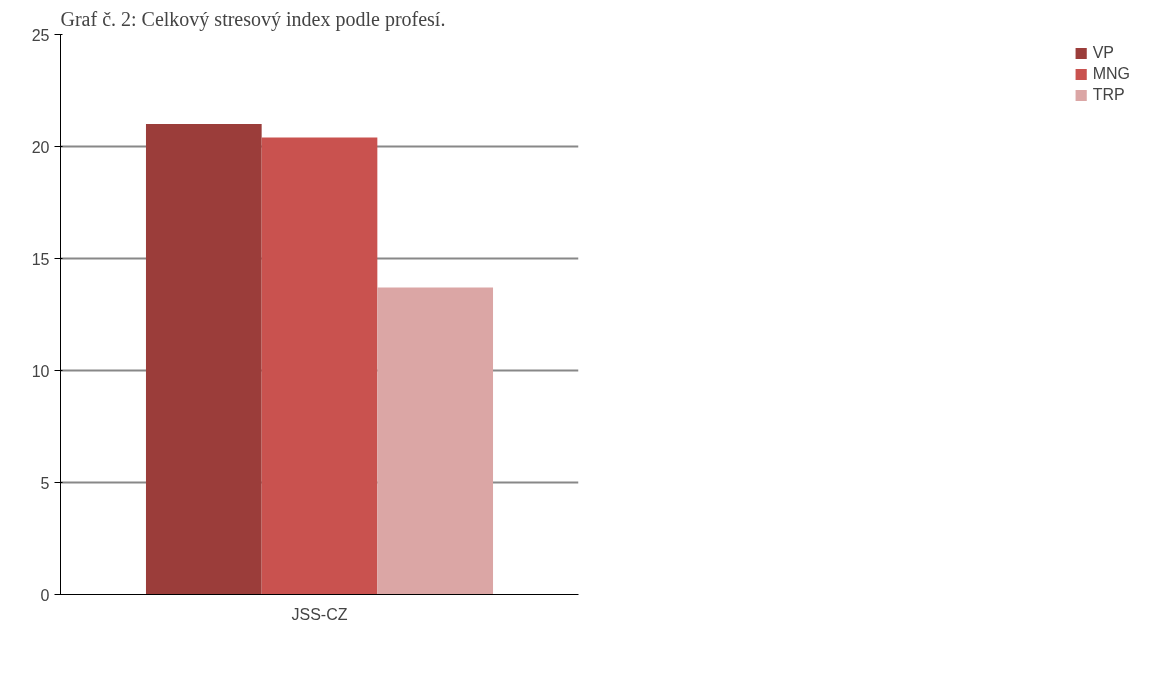 Image resolution: width=1150 pixels, height=674 pixels. I want to click on legend-label: MNG, so click(1111, 74).